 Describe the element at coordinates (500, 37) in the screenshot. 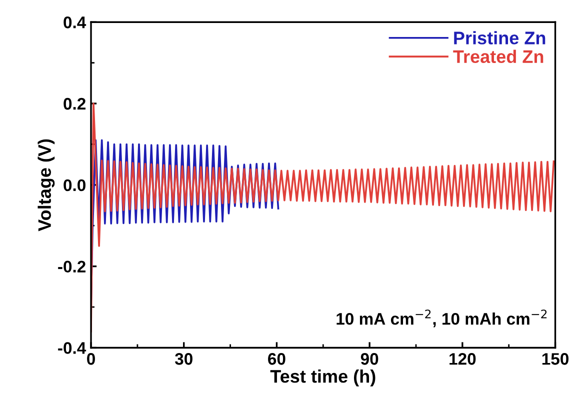

I see `legend-label: Pristine Zn` at that location.